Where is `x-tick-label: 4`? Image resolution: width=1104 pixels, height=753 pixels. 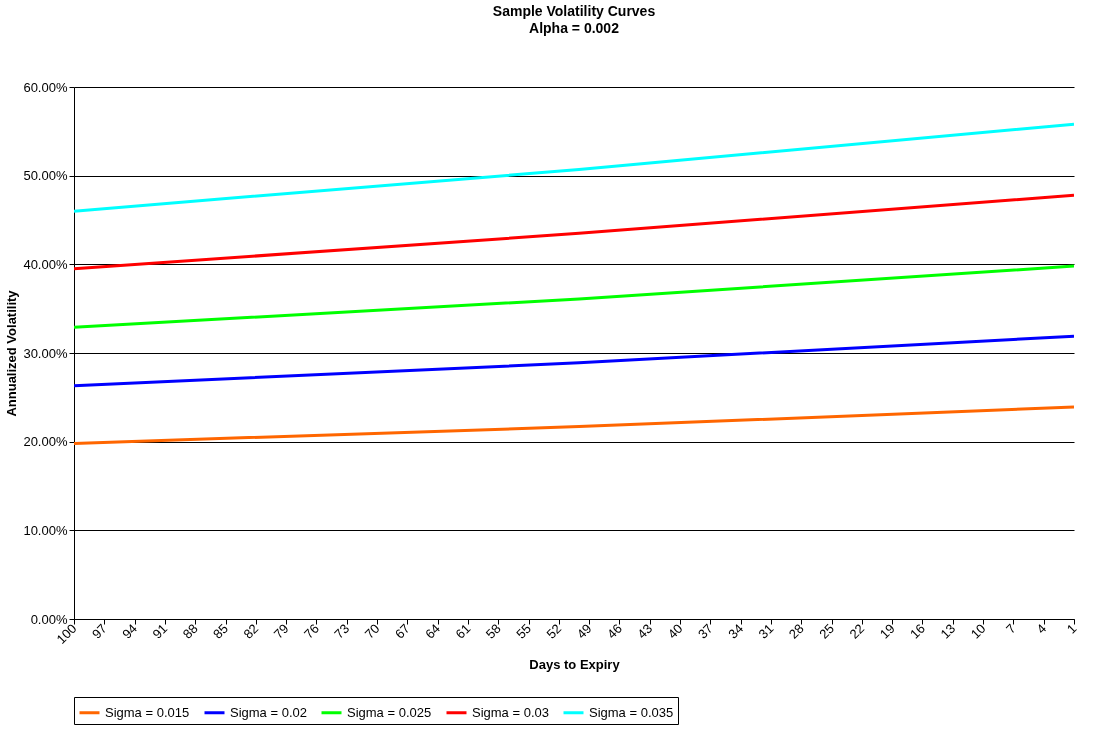 x-tick-label: 4 is located at coordinates (1041, 628).